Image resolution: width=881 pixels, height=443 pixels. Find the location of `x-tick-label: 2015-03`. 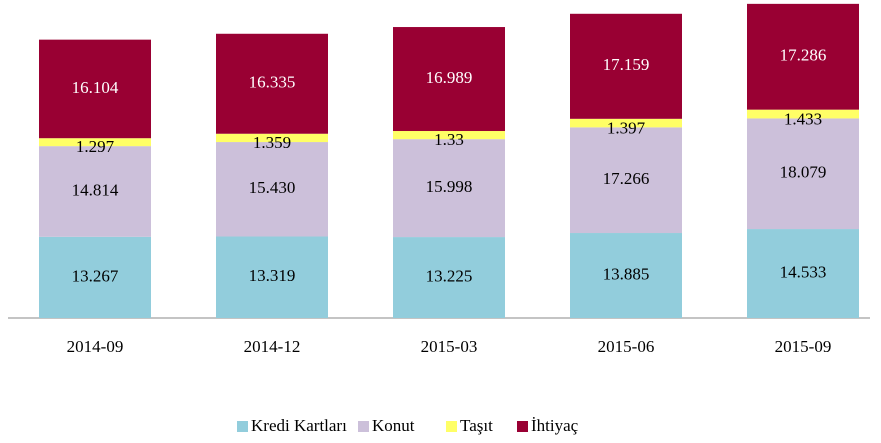

x-tick-label: 2015-03 is located at coordinates (449, 346).